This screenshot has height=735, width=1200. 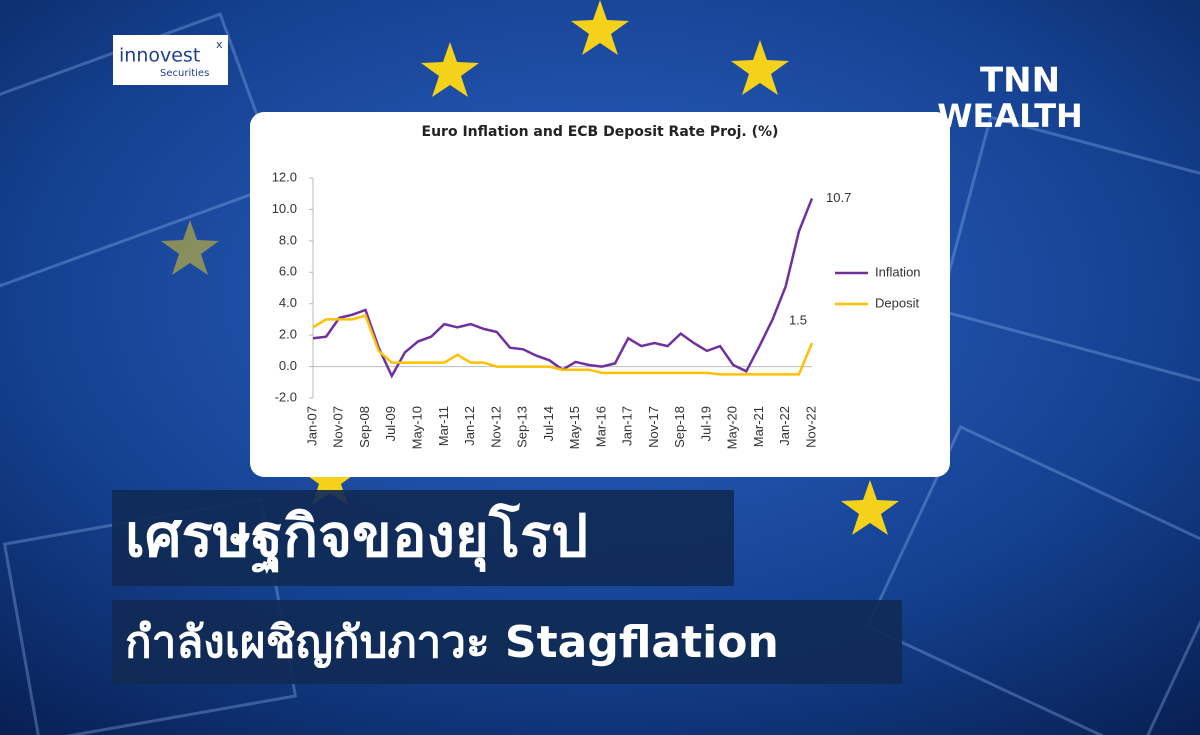 I want to click on y-tick-label: 2.0, so click(x=288, y=334).